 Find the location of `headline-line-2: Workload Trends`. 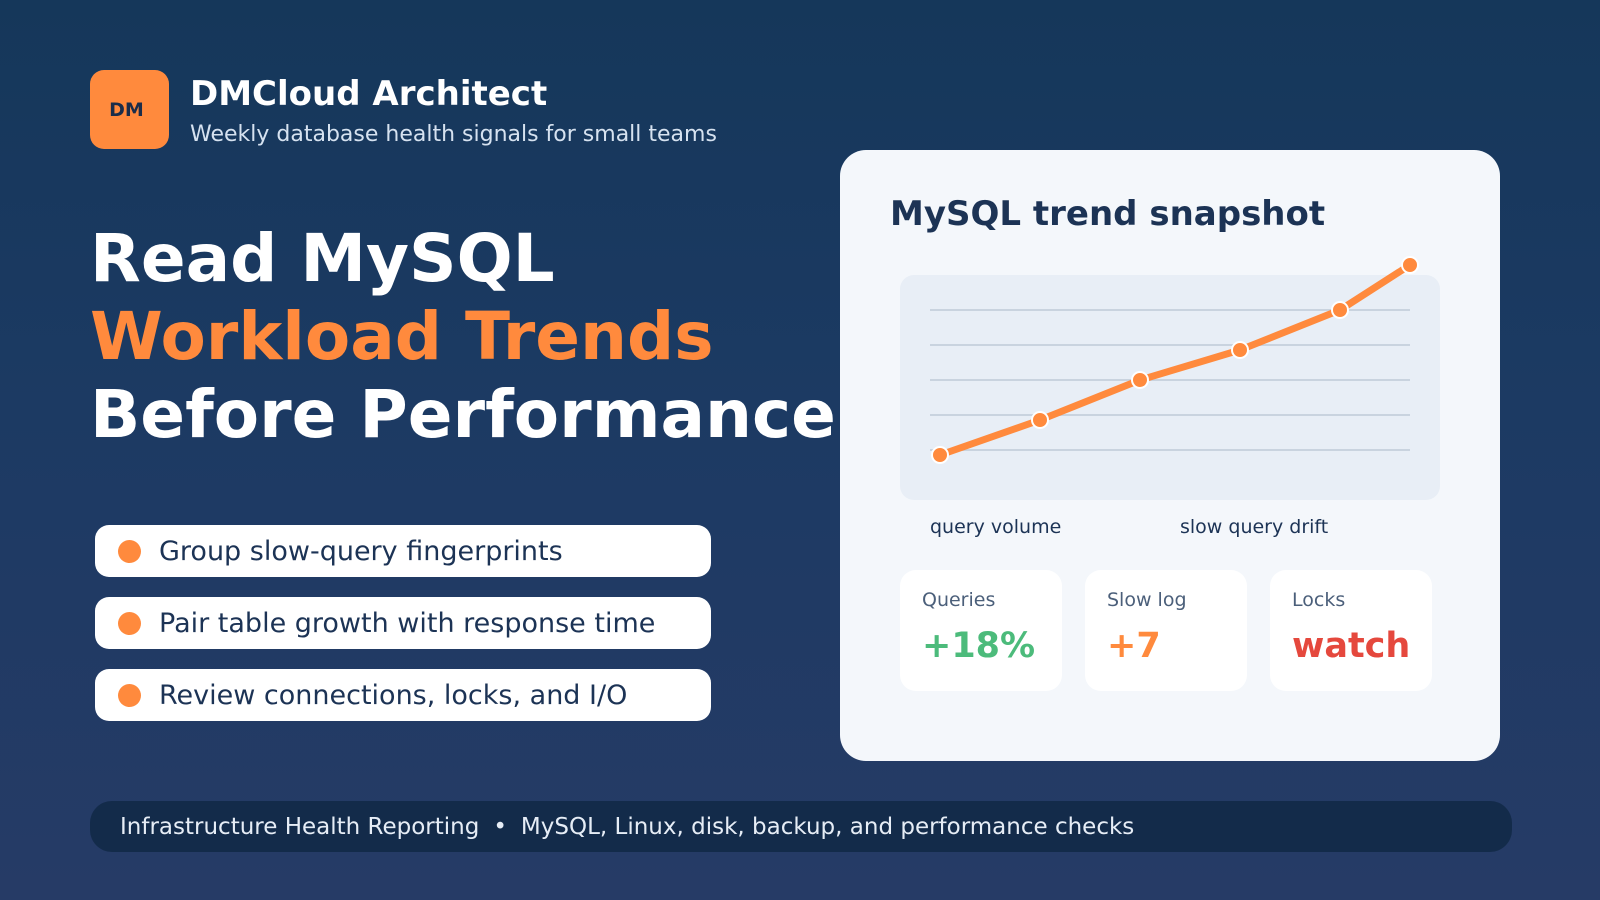

headline-line-2: Workload Trends is located at coordinates (402, 336).